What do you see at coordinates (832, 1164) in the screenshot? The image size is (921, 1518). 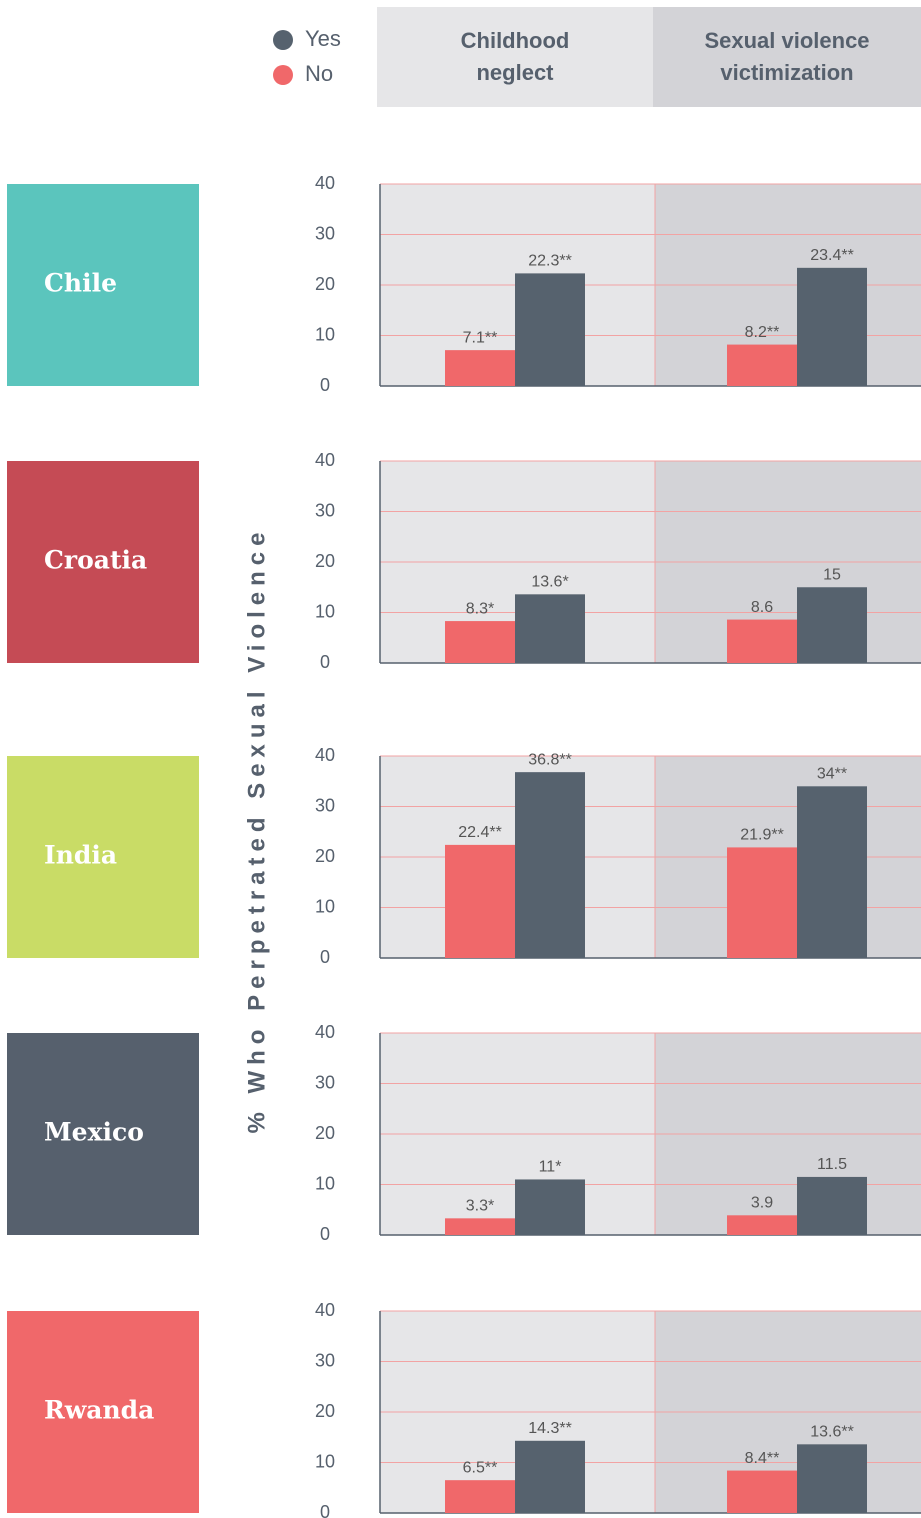 I see `value-label: 11.5` at bounding box center [832, 1164].